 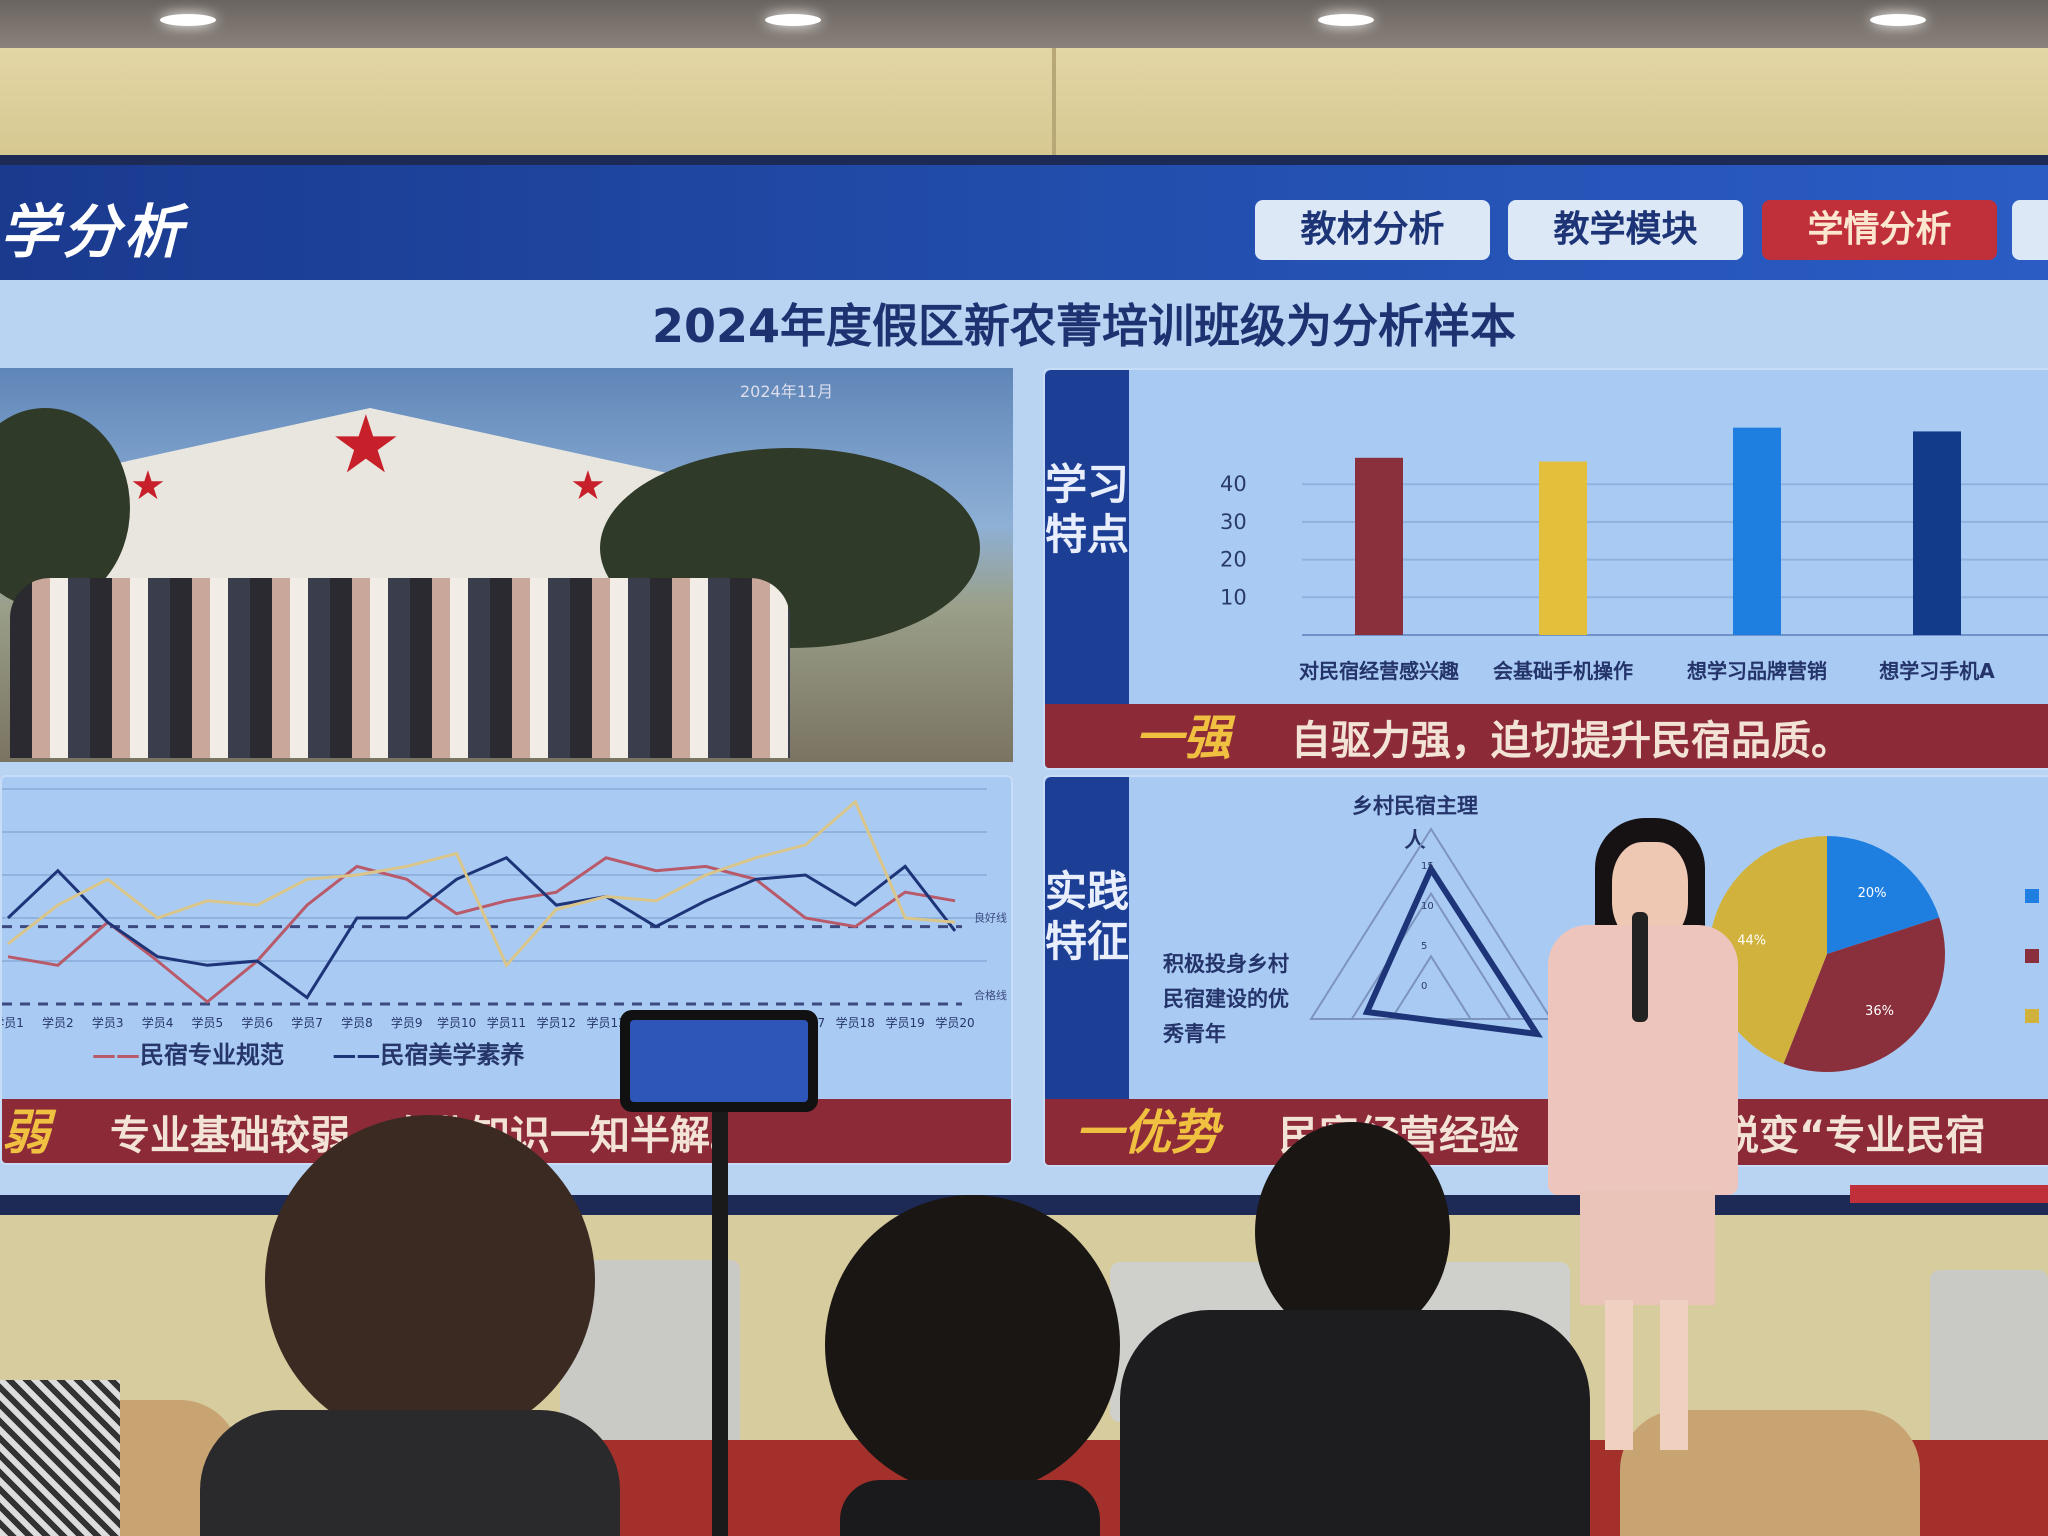 What do you see at coordinates (556, 1022) in the screenshot?
I see `x-tick-label: 学员12` at bounding box center [556, 1022].